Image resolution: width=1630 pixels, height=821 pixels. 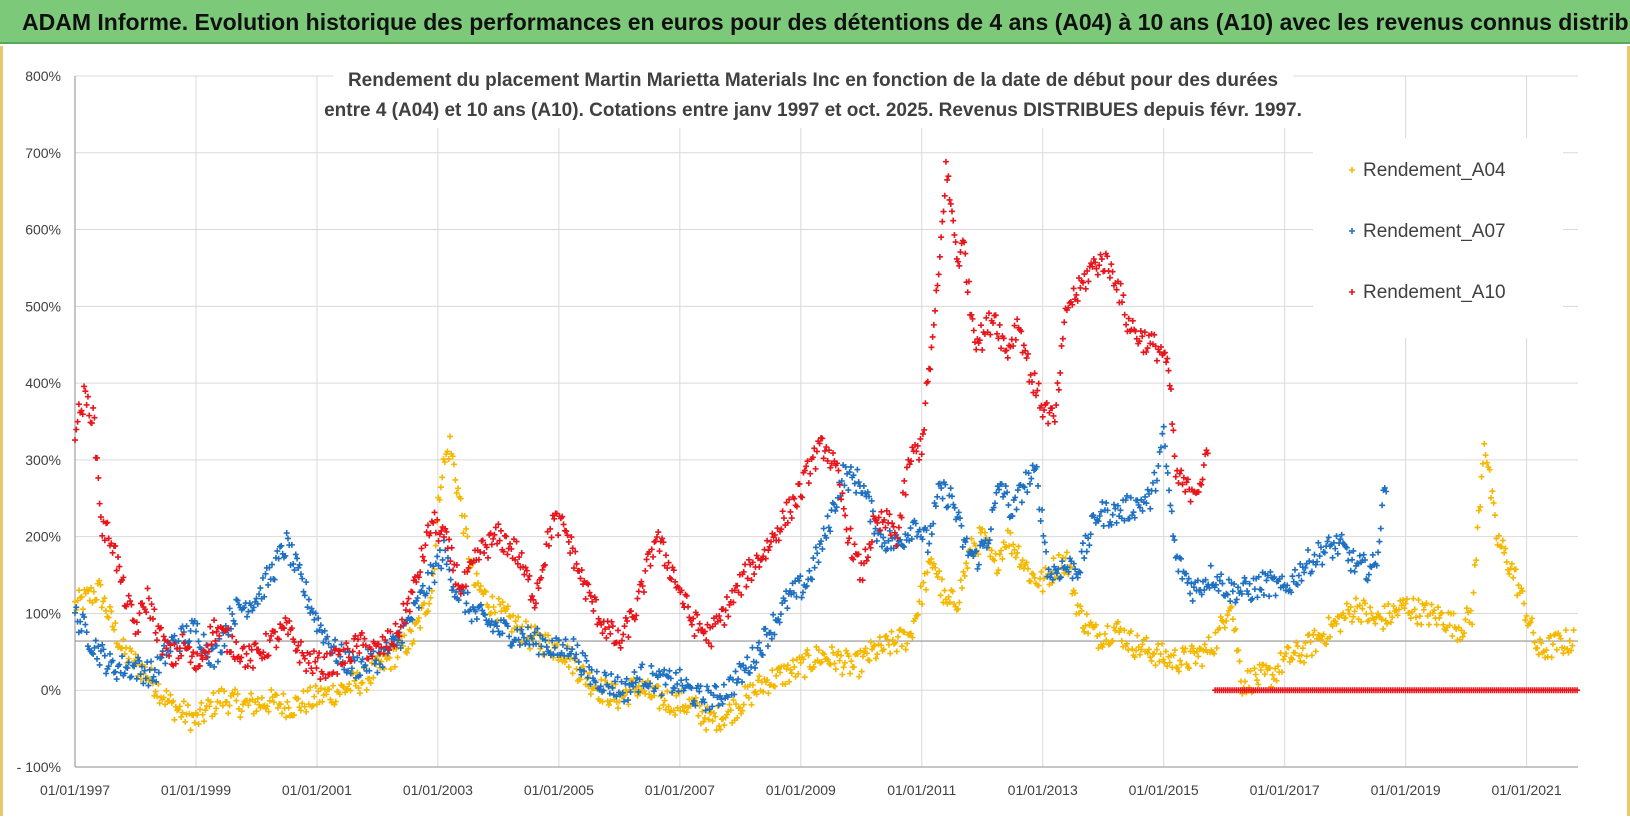 I want to click on y-tick-label: 400%, so click(x=43, y=383).